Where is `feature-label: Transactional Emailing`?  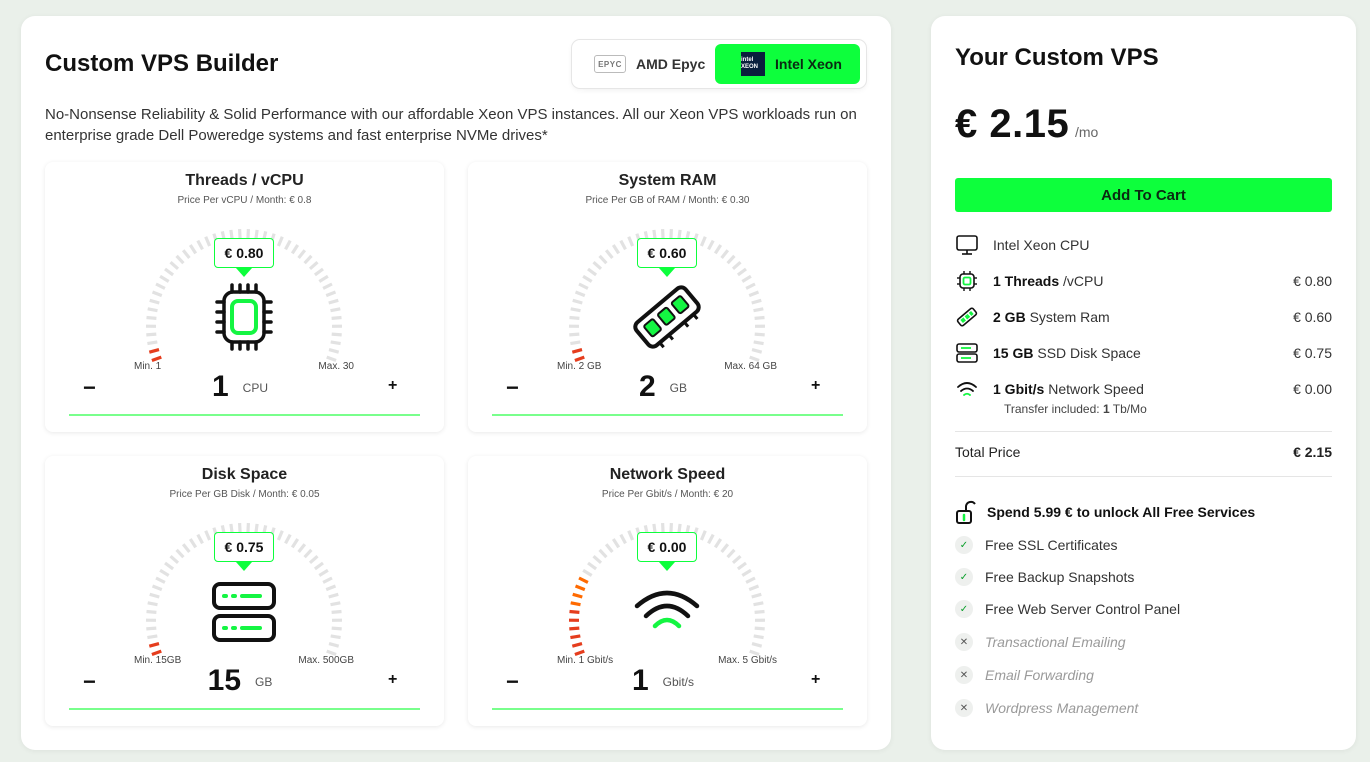
feature-label: Transactional Emailing is located at coordinates (1055, 642).